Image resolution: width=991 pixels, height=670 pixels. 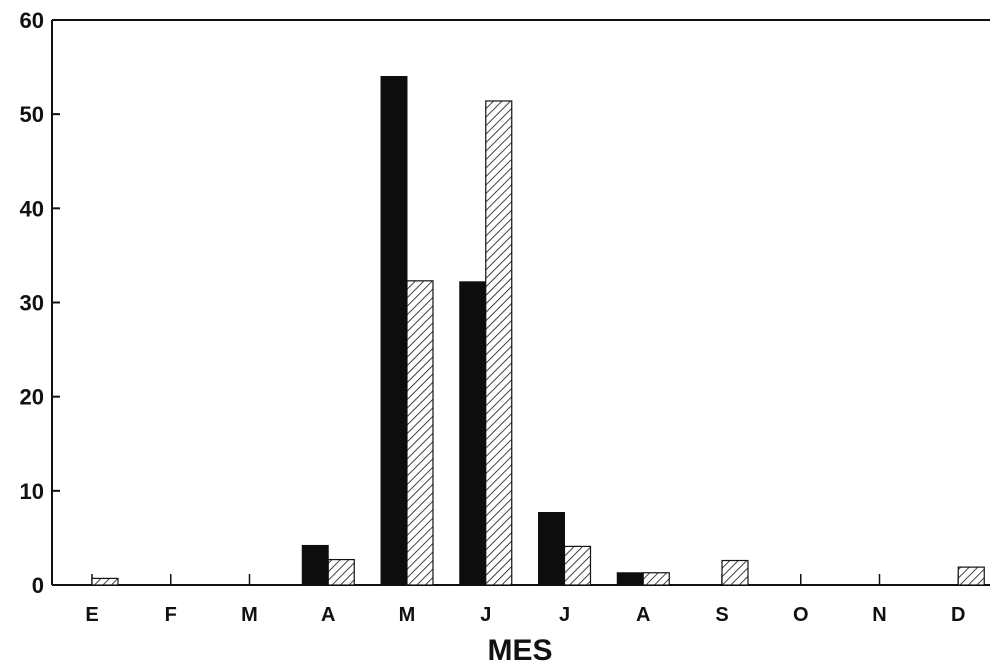 I want to click on y-tick-label: 50, so click(x=32, y=114).